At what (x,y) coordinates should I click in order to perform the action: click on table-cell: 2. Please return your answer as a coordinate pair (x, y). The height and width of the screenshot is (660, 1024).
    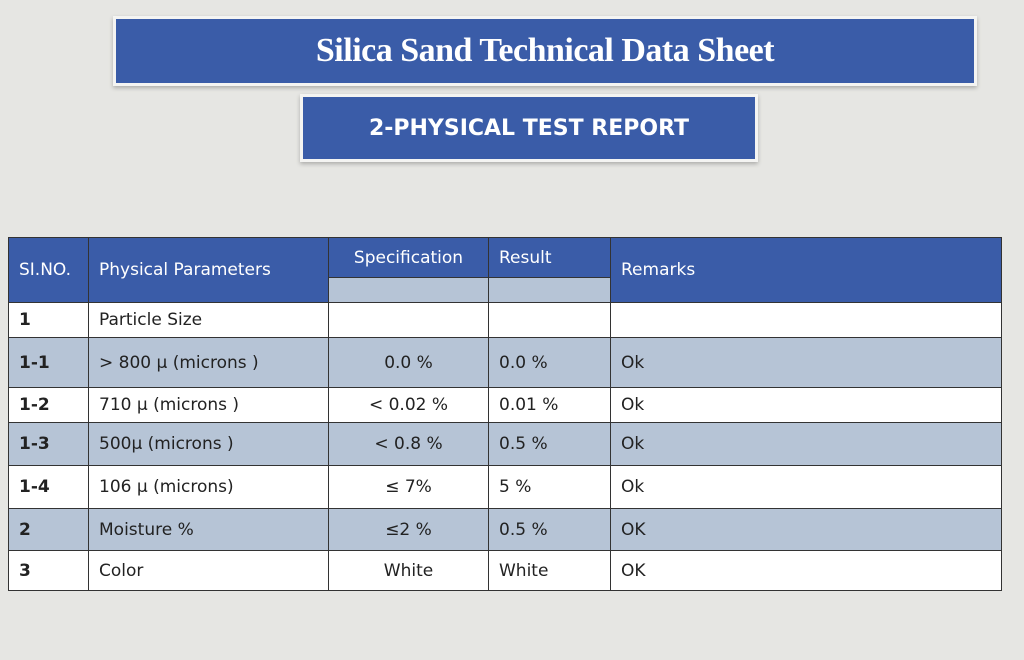
    Looking at the image, I should click on (48, 529).